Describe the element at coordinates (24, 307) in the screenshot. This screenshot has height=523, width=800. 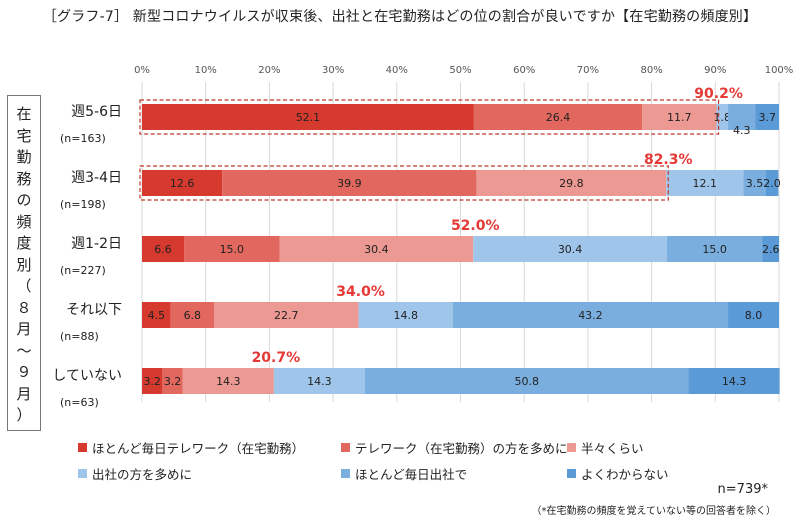
I see `axis-group-label-char: ８` at that location.